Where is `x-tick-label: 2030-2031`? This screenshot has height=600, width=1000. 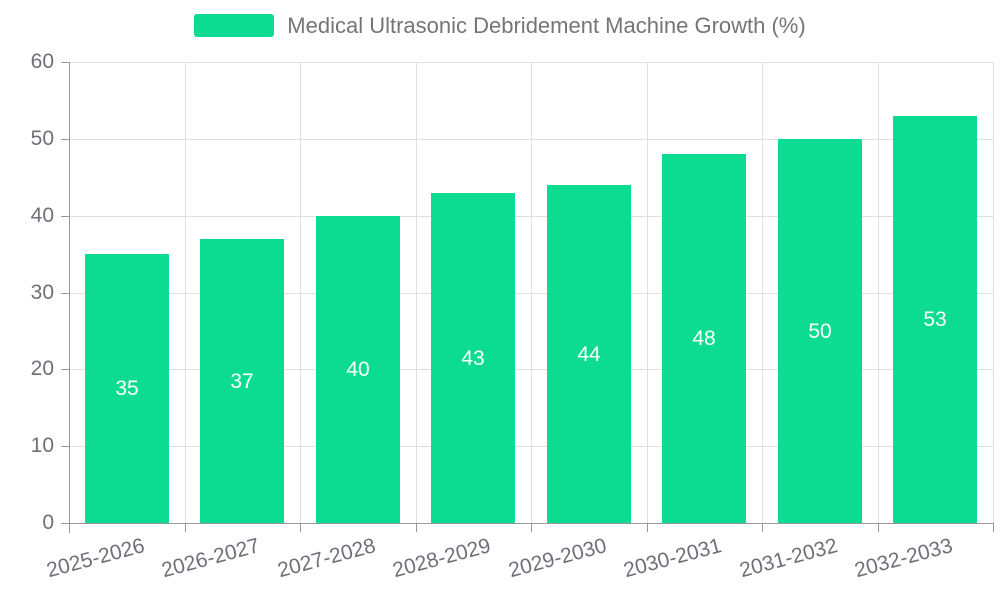 x-tick-label: 2030-2031 is located at coordinates (672, 558).